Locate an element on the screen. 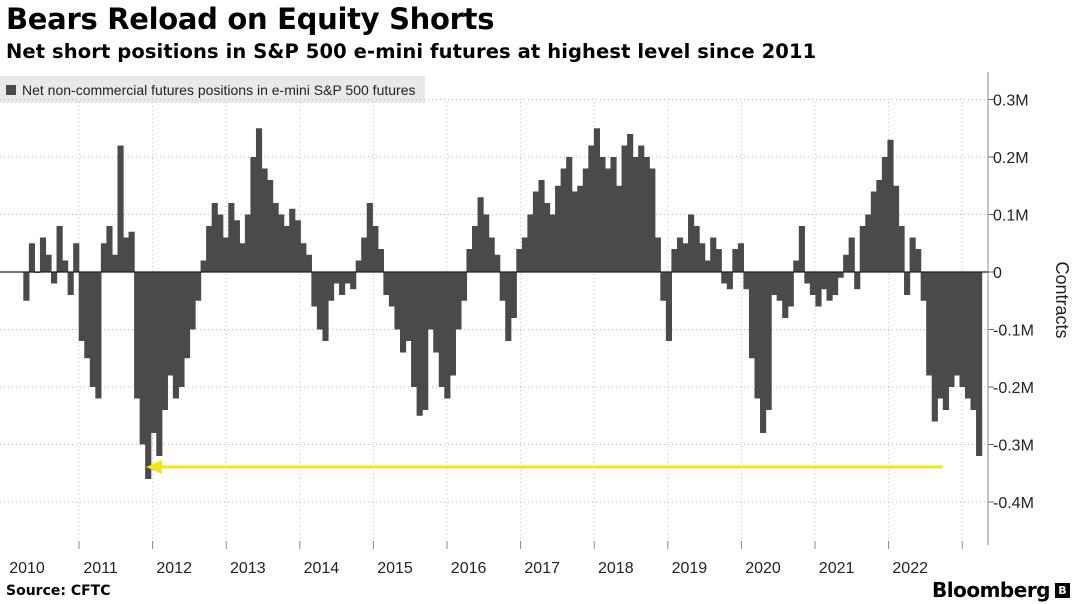  x-tick-label: 2018 is located at coordinates (616, 568).